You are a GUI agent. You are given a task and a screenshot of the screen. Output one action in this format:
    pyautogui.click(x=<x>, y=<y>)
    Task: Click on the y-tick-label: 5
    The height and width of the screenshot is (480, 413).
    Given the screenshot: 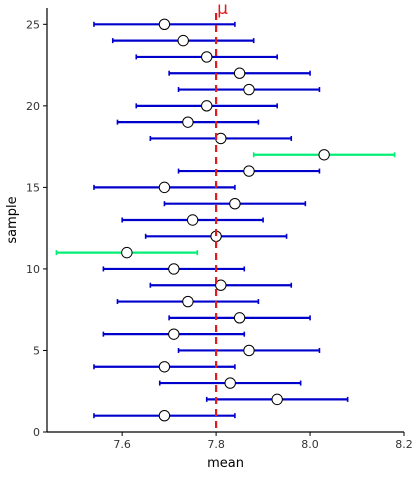 What is the action you would take?
    pyautogui.click(x=36, y=350)
    